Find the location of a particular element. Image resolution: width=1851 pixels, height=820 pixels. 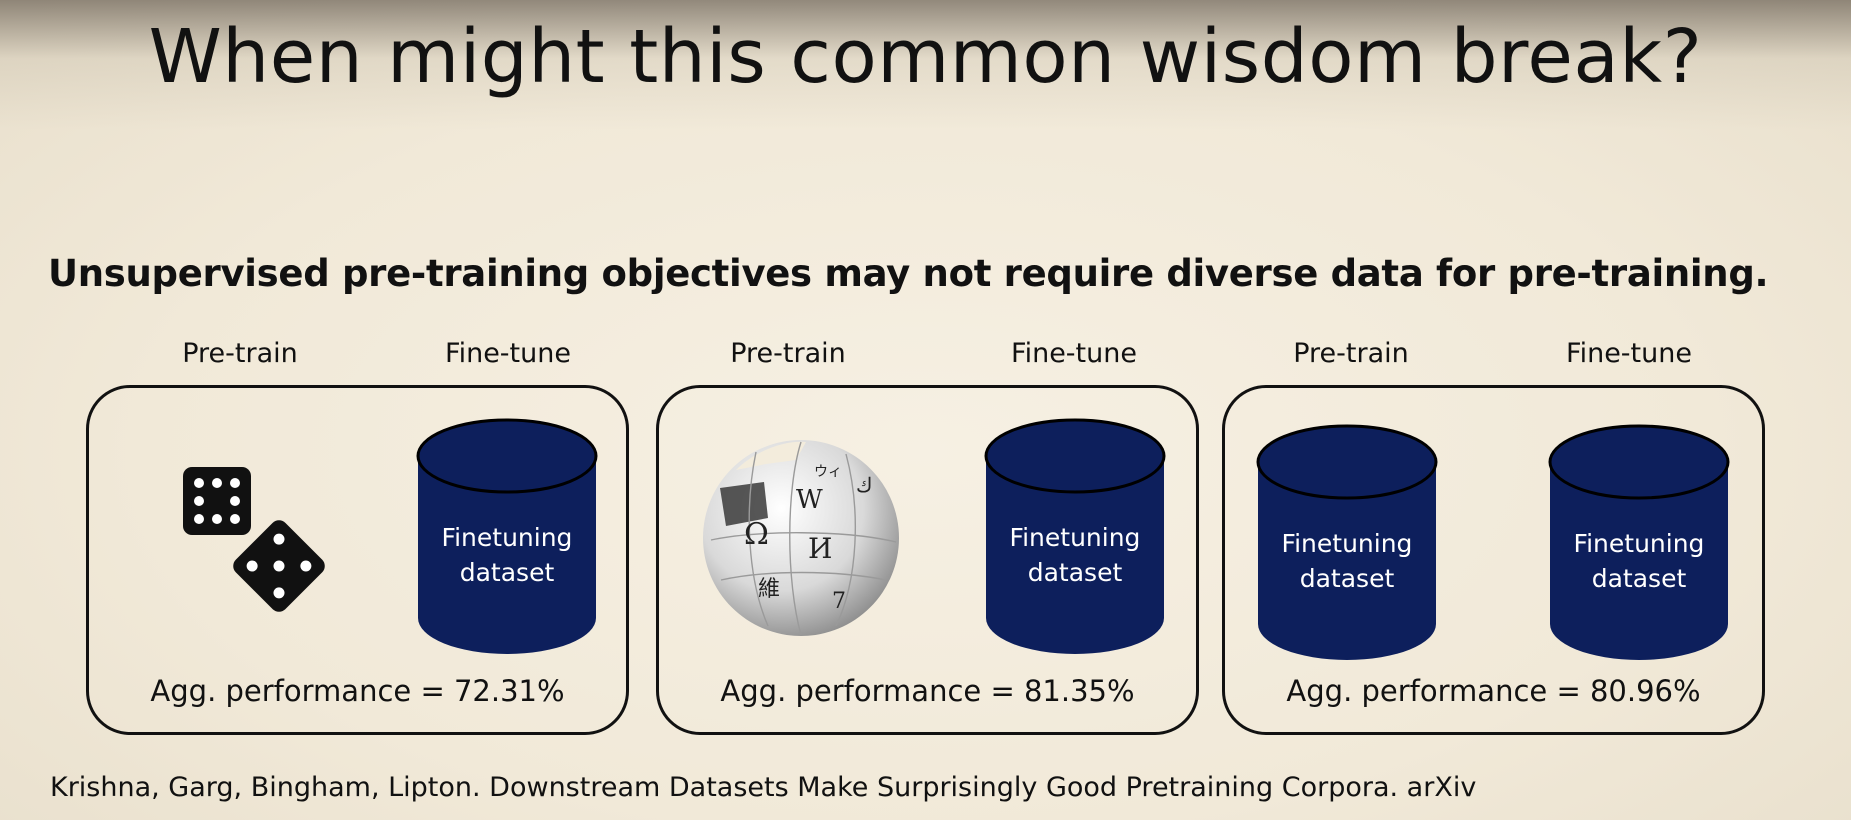

panel-random-pretrain is located at coordinates (357, 560).